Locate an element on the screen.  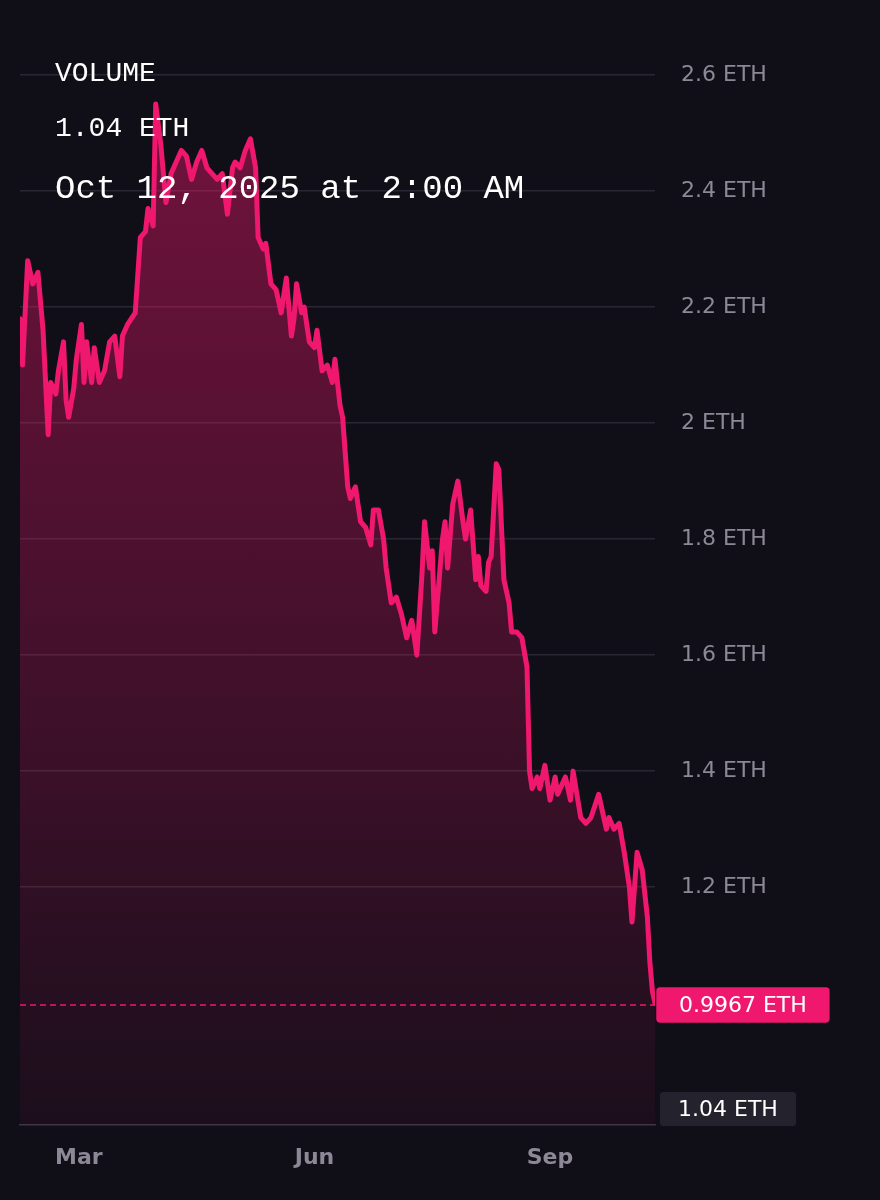
y-tick-label: 1.6 ETH is located at coordinates (724, 653).